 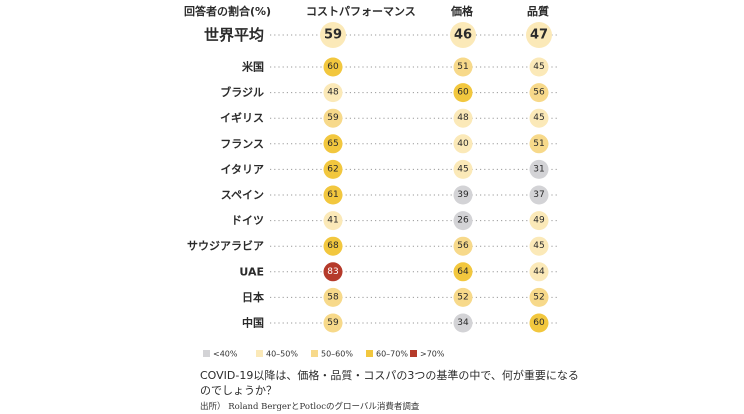 What do you see at coordinates (242, 118) in the screenshot?
I see `row-label: イギリス` at bounding box center [242, 118].